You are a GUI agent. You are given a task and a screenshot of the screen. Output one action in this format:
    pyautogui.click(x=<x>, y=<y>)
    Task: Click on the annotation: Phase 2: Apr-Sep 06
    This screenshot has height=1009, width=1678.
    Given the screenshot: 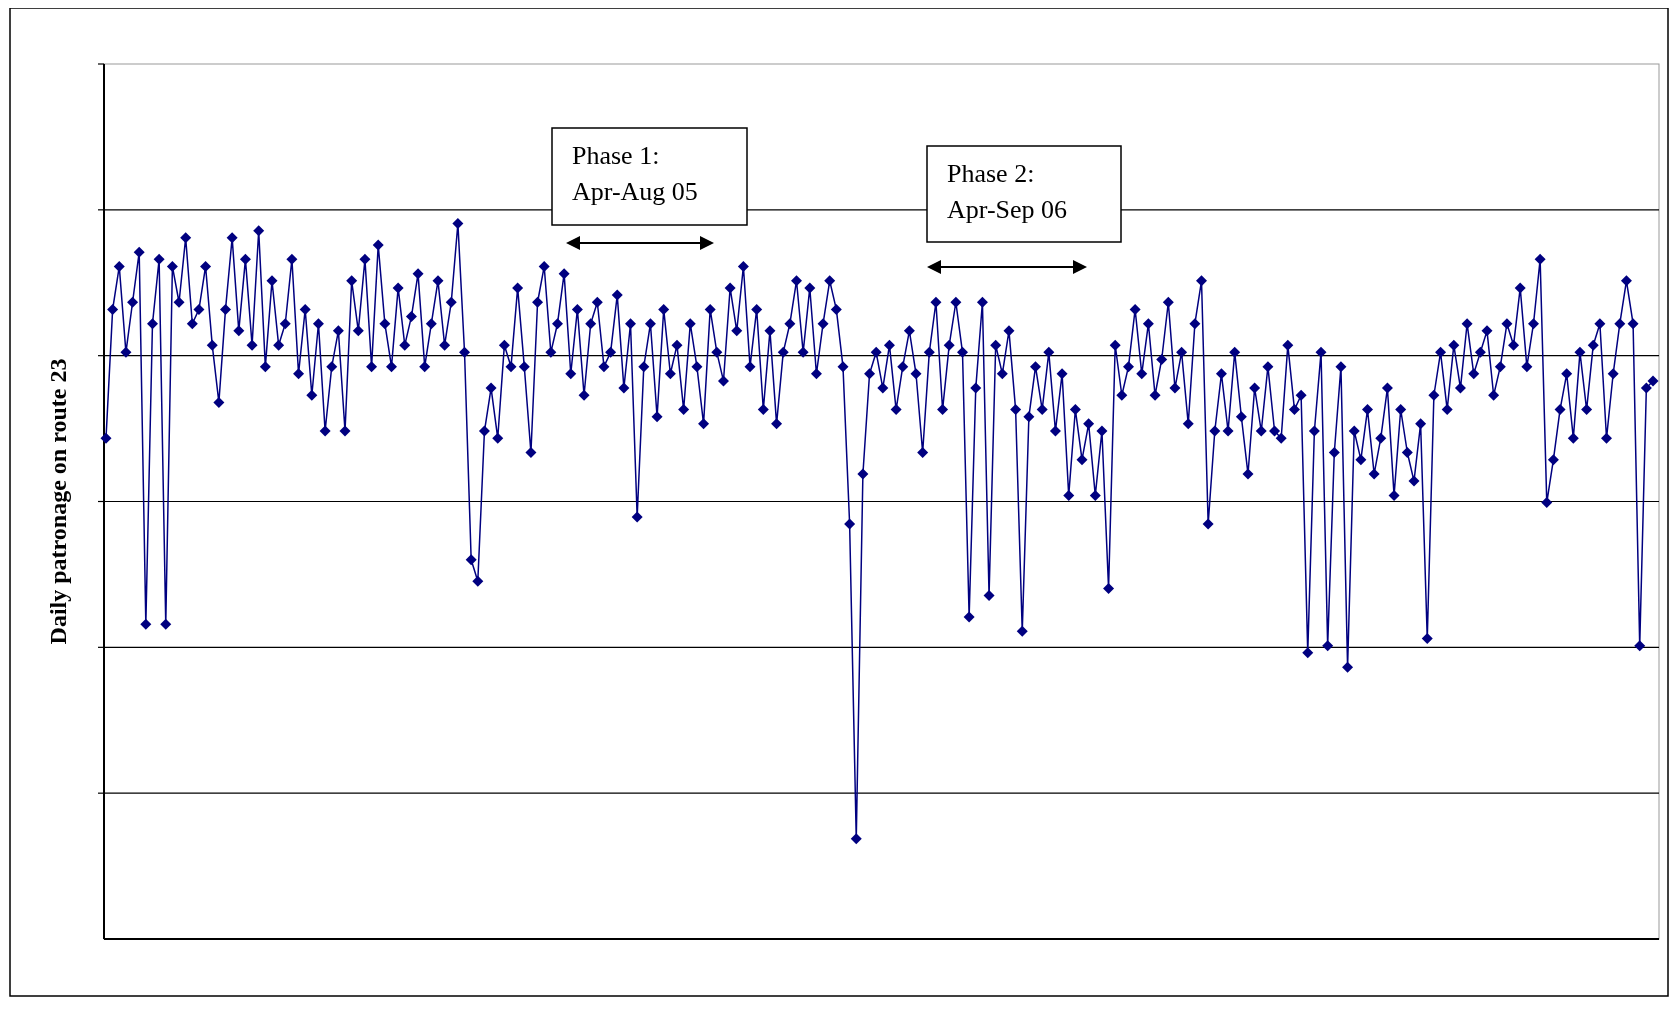 What is the action you would take?
    pyautogui.click(x=1007, y=191)
    